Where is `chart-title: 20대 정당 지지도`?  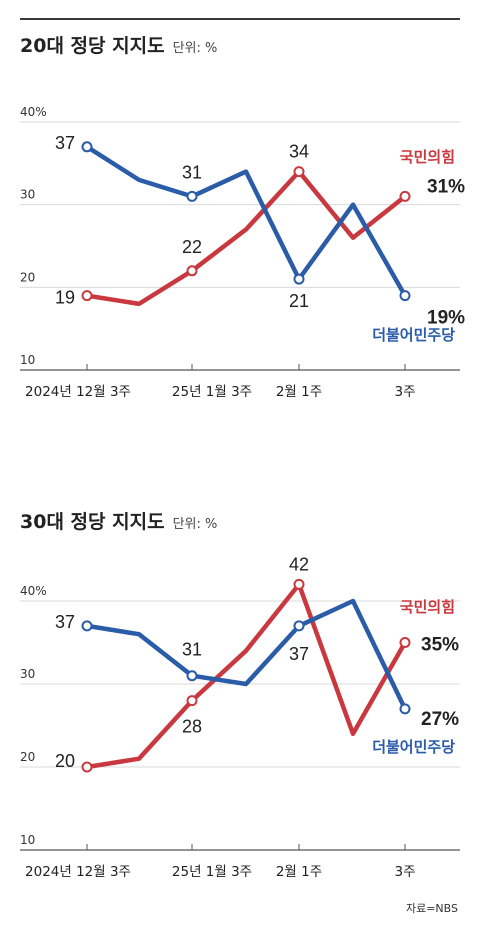 chart-title: 20대 정당 지지도 is located at coordinates (92, 46).